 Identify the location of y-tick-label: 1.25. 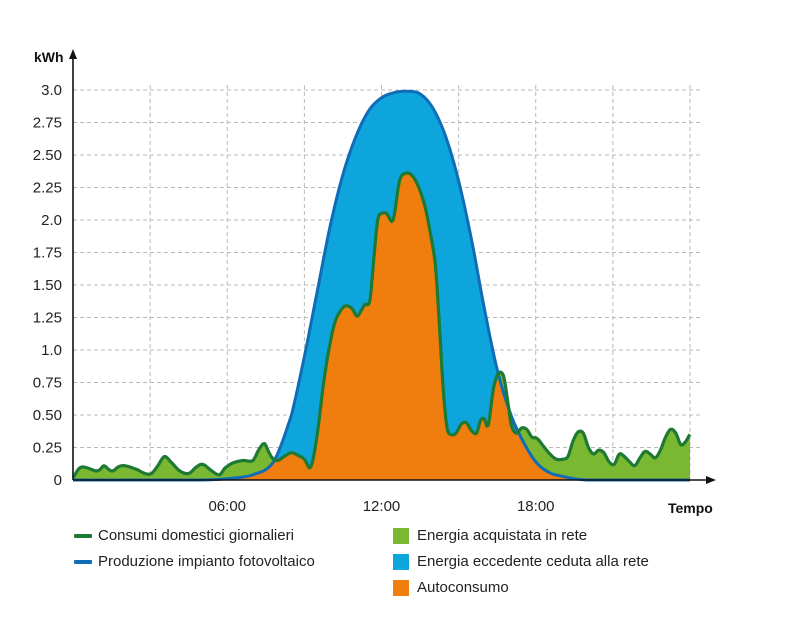
(47, 318).